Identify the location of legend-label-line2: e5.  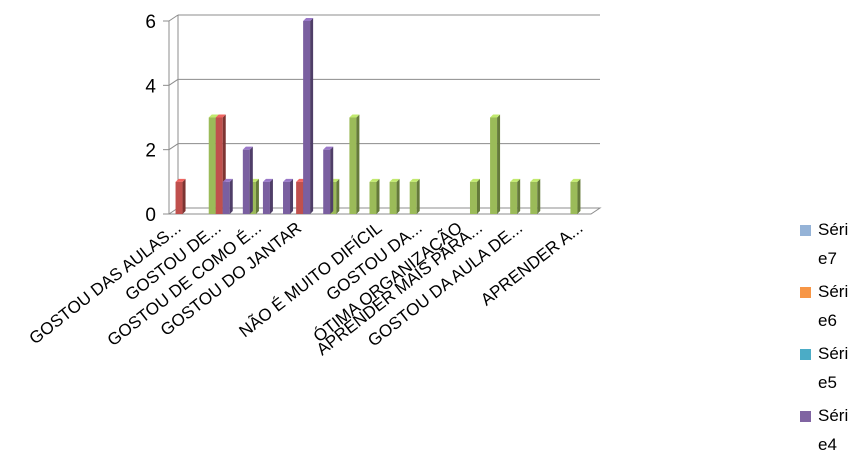
(827, 382).